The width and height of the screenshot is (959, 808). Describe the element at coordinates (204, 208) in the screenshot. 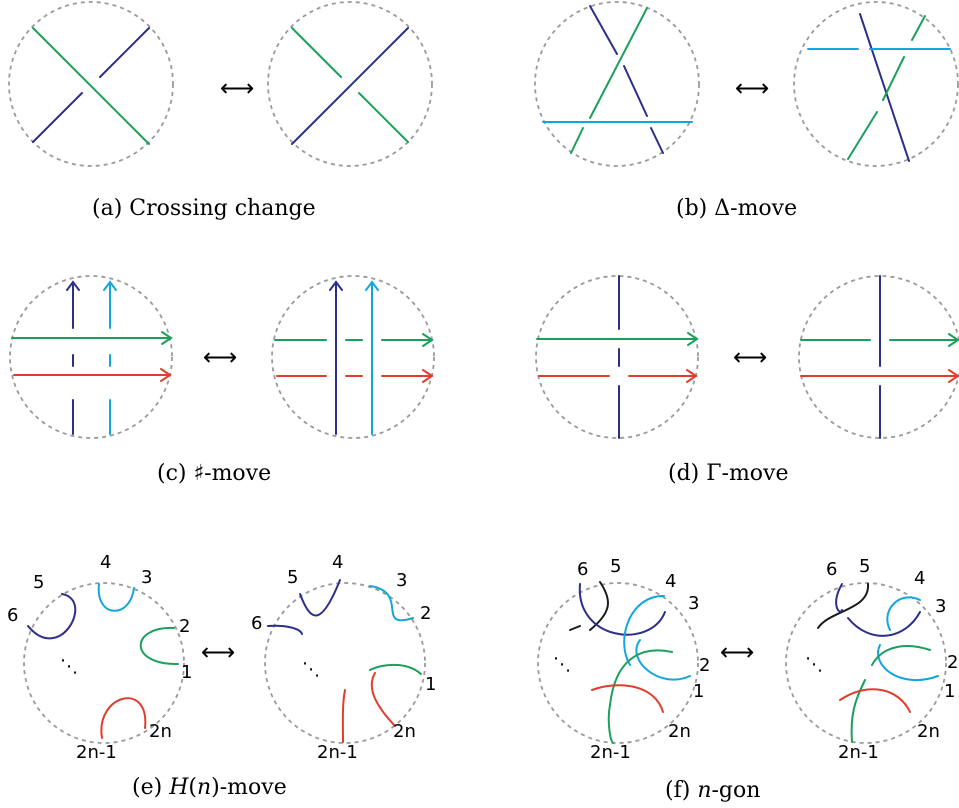

I see `caption-a: (a) Crossing change` at that location.